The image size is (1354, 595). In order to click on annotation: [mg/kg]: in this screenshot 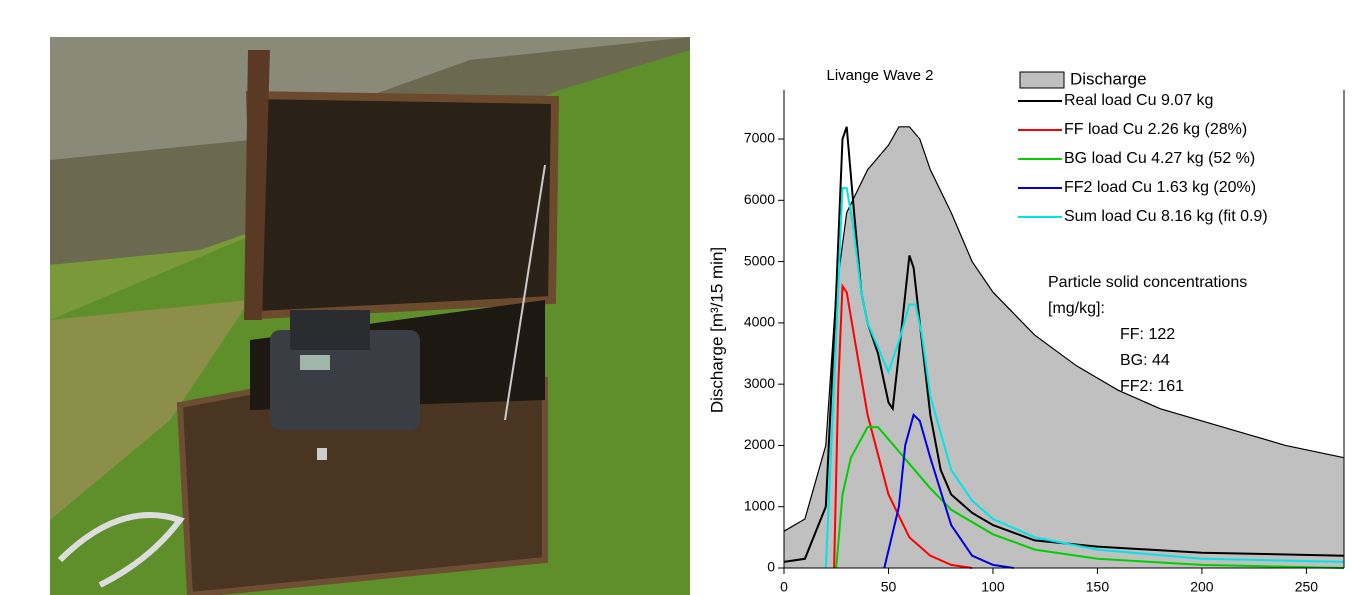, I will do `click(1076, 308)`.